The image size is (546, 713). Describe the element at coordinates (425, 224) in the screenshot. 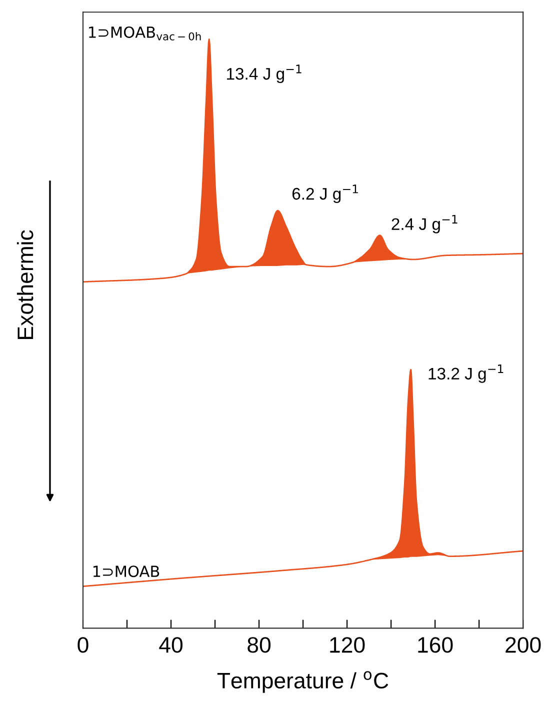

I see `annotation: 2.4 J g$^{−1}$` at that location.